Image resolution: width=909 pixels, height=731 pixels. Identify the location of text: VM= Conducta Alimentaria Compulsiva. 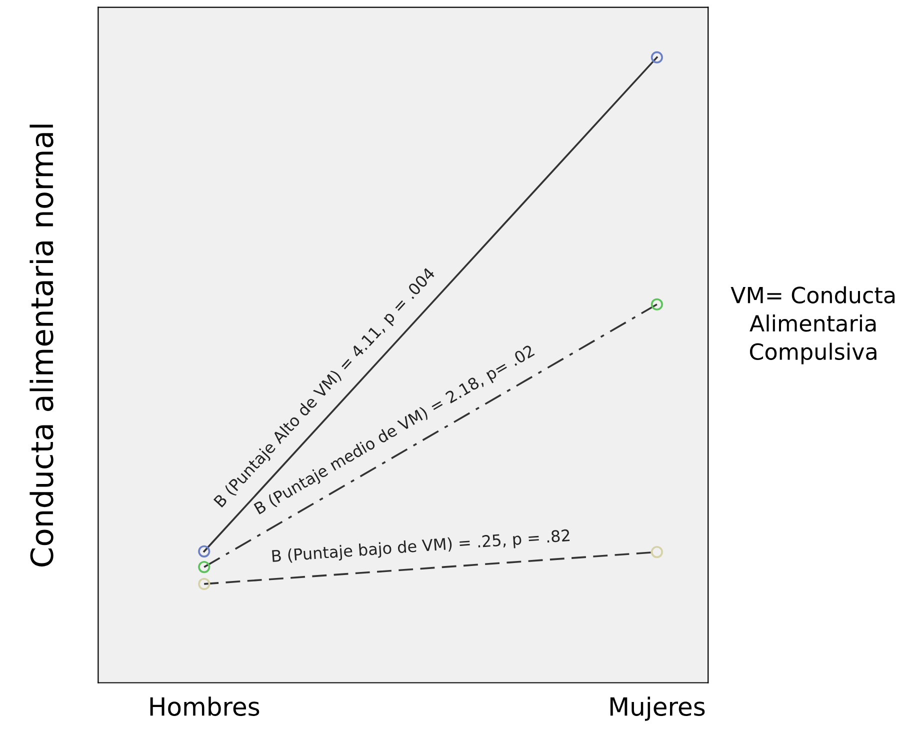
(812, 325).